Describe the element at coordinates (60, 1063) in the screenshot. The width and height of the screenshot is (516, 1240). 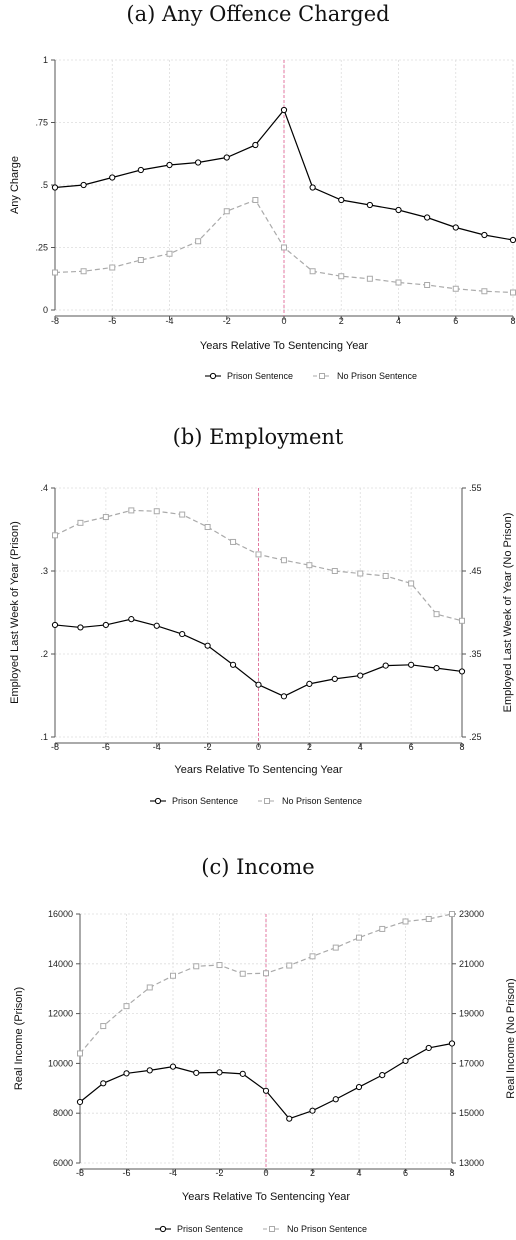
I see `y-tick-label: 10000` at that location.